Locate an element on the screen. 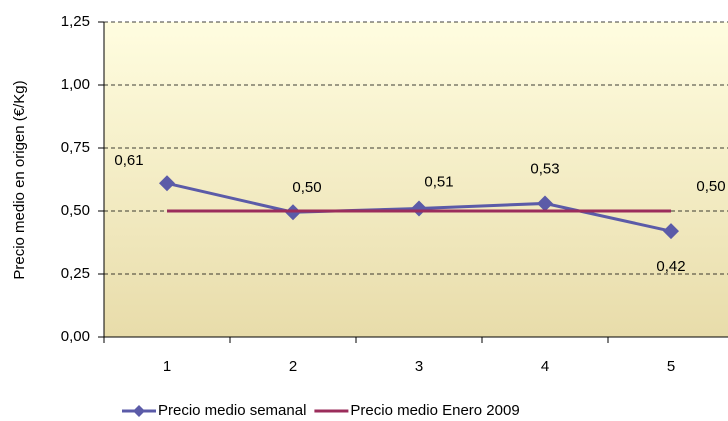  y-axis-label: Precio medio en origen (€/Kg) is located at coordinates (19, 179).